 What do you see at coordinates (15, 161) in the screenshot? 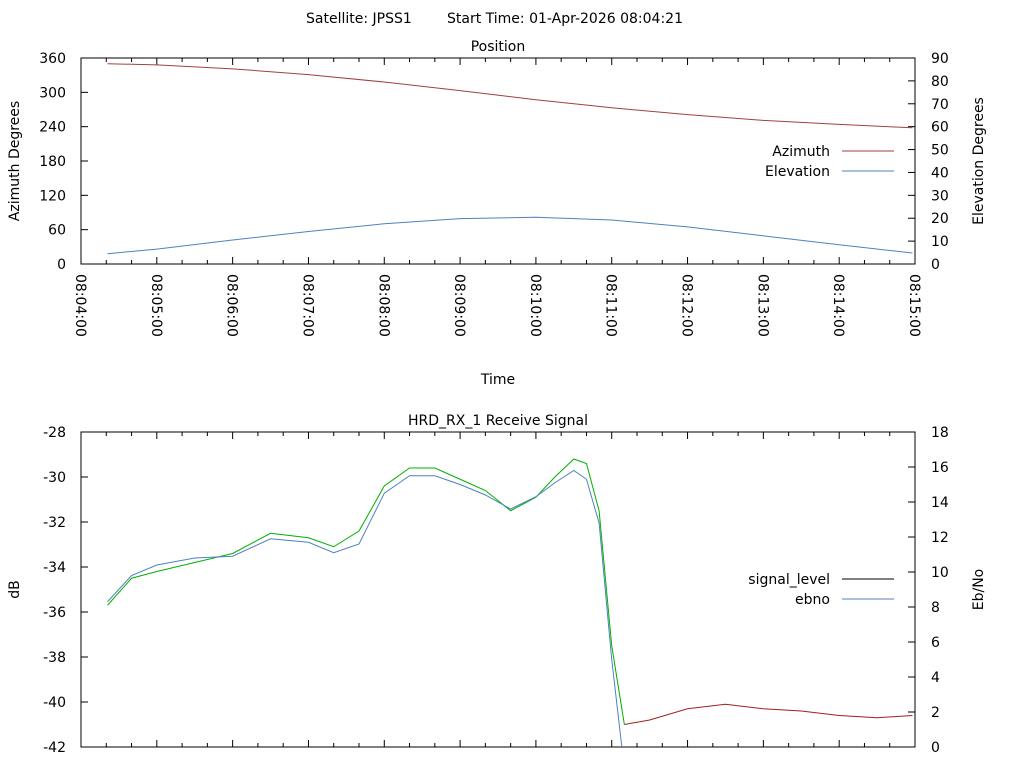
I see `y-axis-label: Azimuth Degrees` at bounding box center [15, 161].